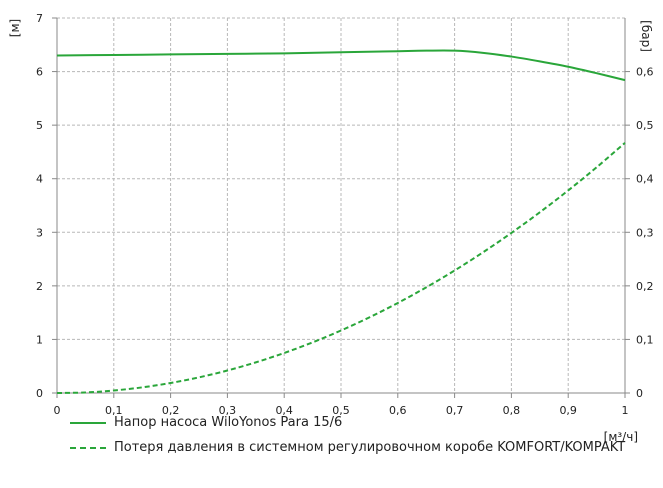 The height and width of the screenshot is (488, 663). Describe the element at coordinates (228, 410) in the screenshot. I see `x-tick-label: 0,3` at that location.